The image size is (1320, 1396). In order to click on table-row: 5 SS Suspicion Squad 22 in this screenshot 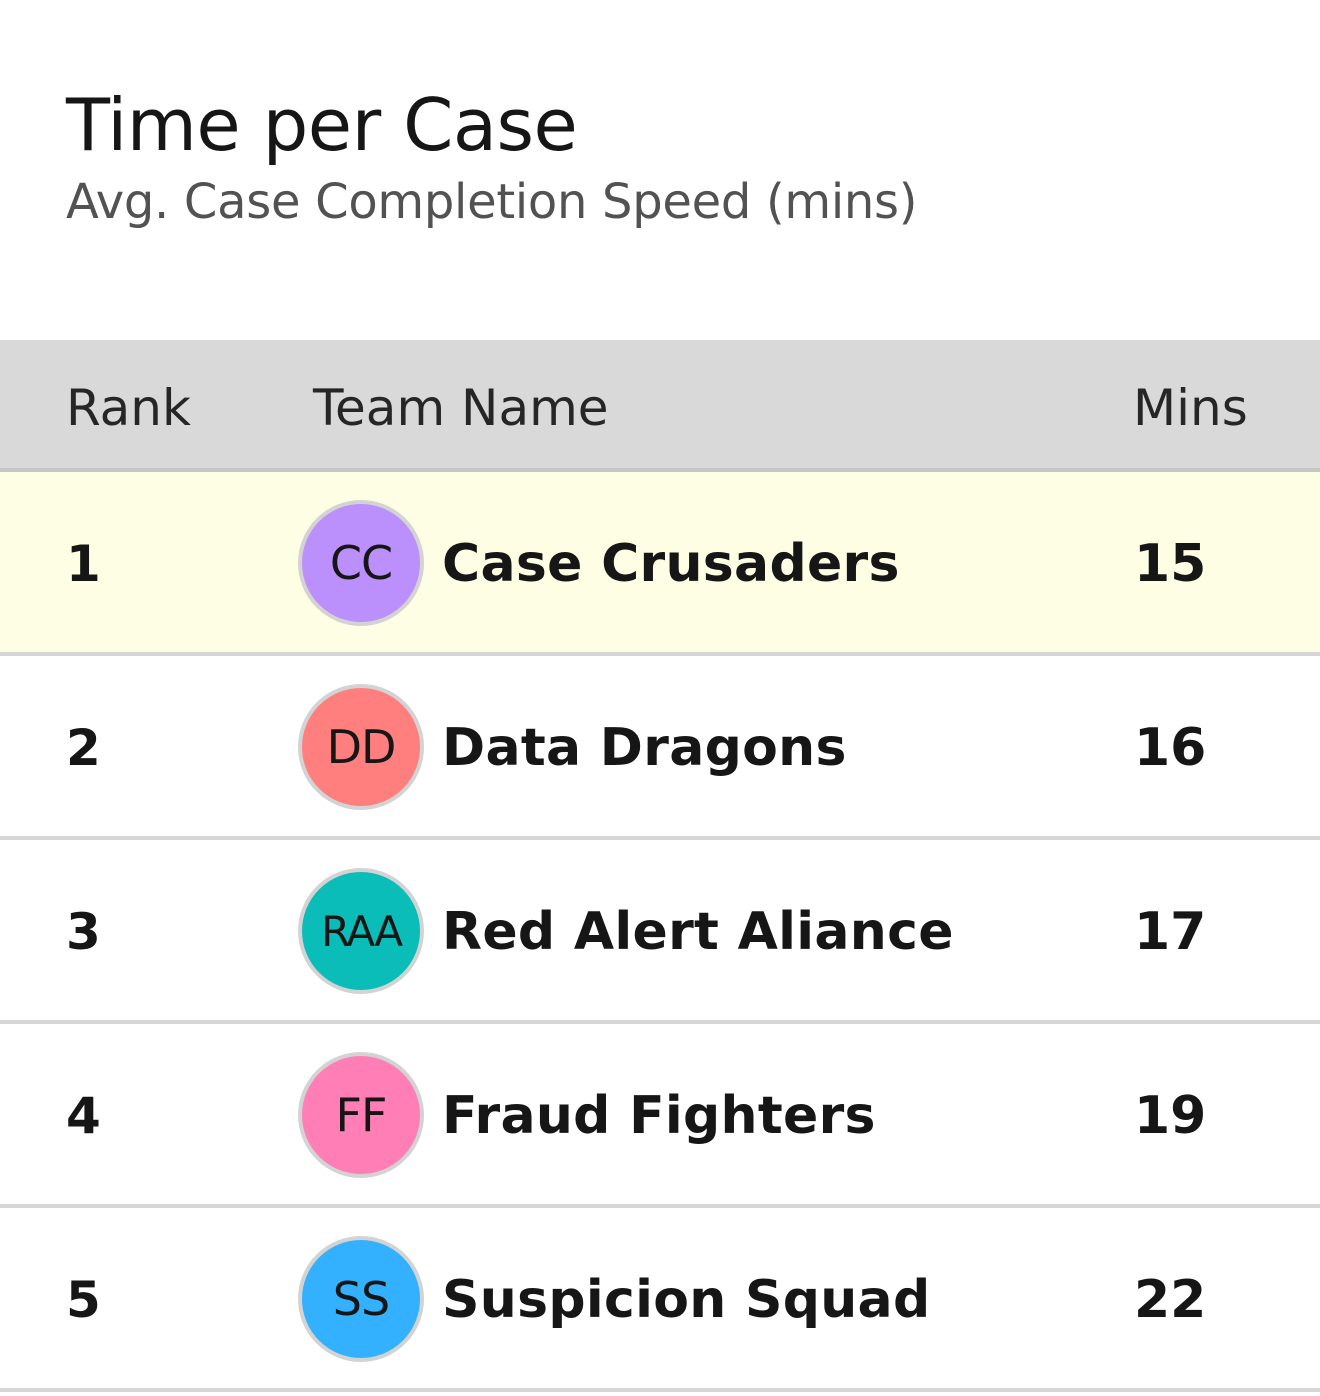, I will do `click(660, 1300)`.